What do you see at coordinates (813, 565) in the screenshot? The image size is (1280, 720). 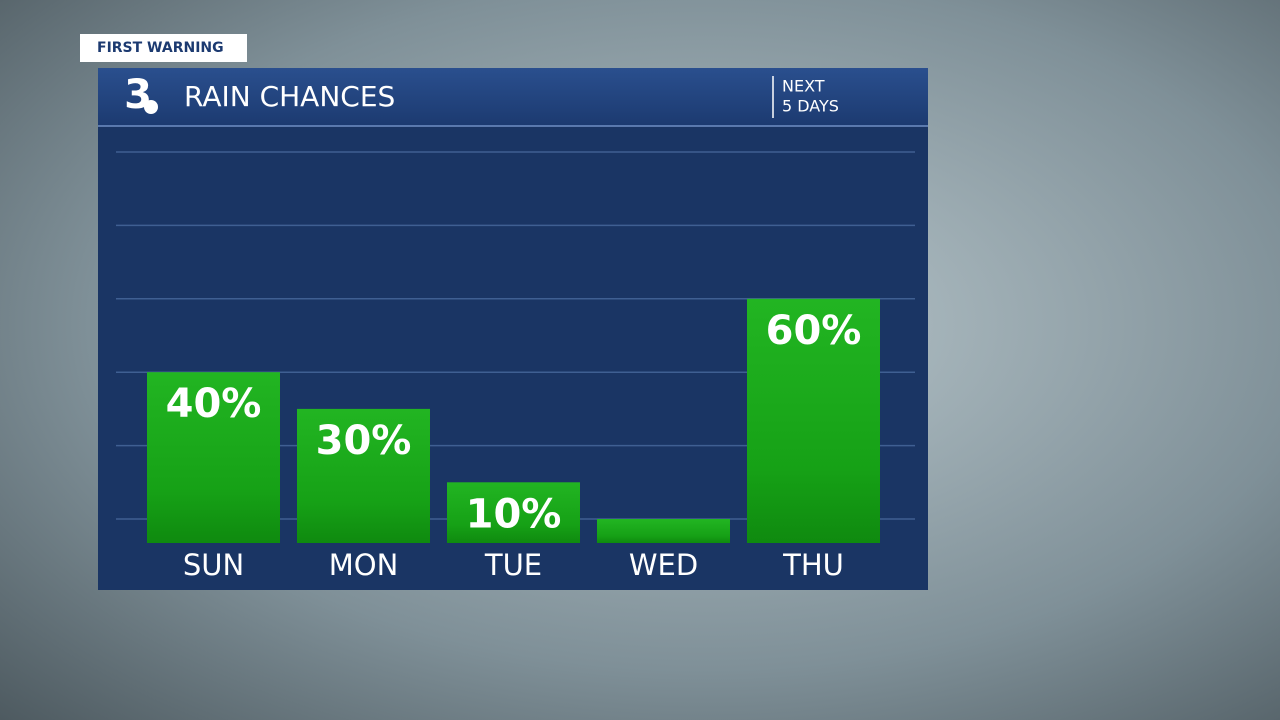 I see `x-tick-label: THU` at bounding box center [813, 565].